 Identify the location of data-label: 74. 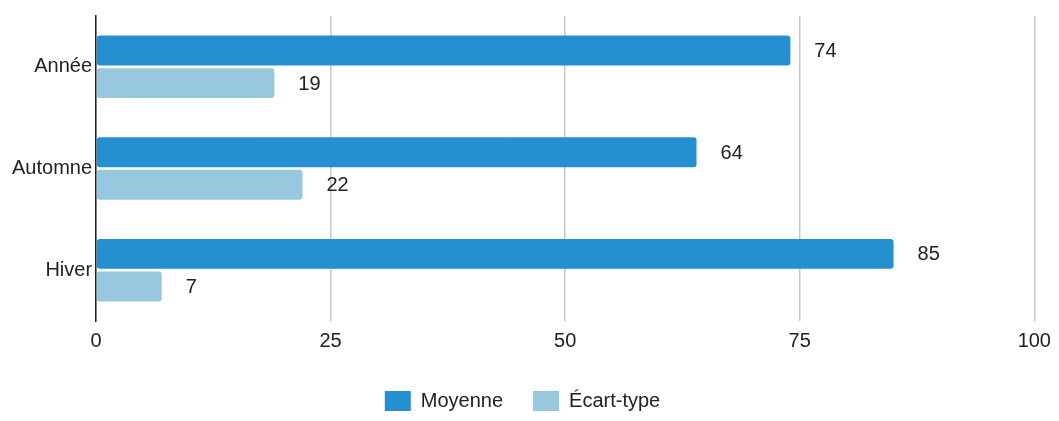
(825, 50).